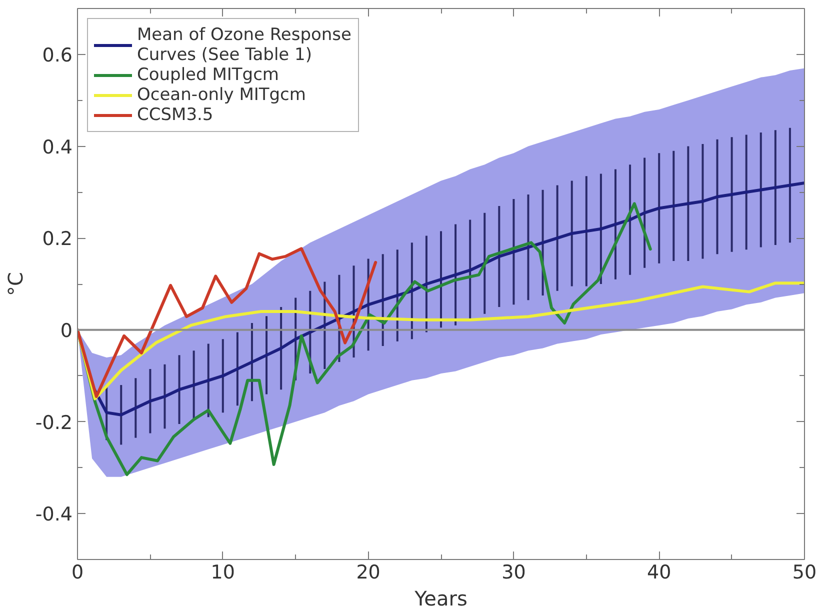 This screenshot has height=613, width=834. Describe the element at coordinates (221, 95) in the screenshot. I see `legend-label: Ocean-only MITgcm` at that location.